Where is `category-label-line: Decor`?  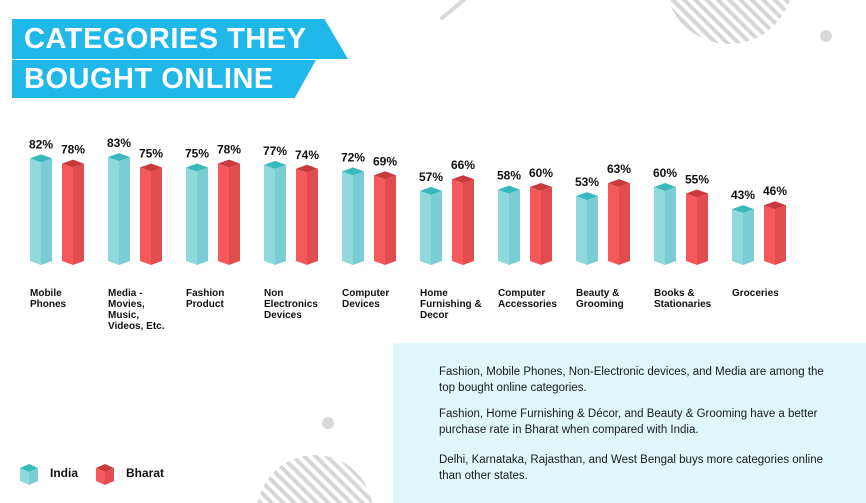 category-label-line: Decor is located at coordinates (434, 315).